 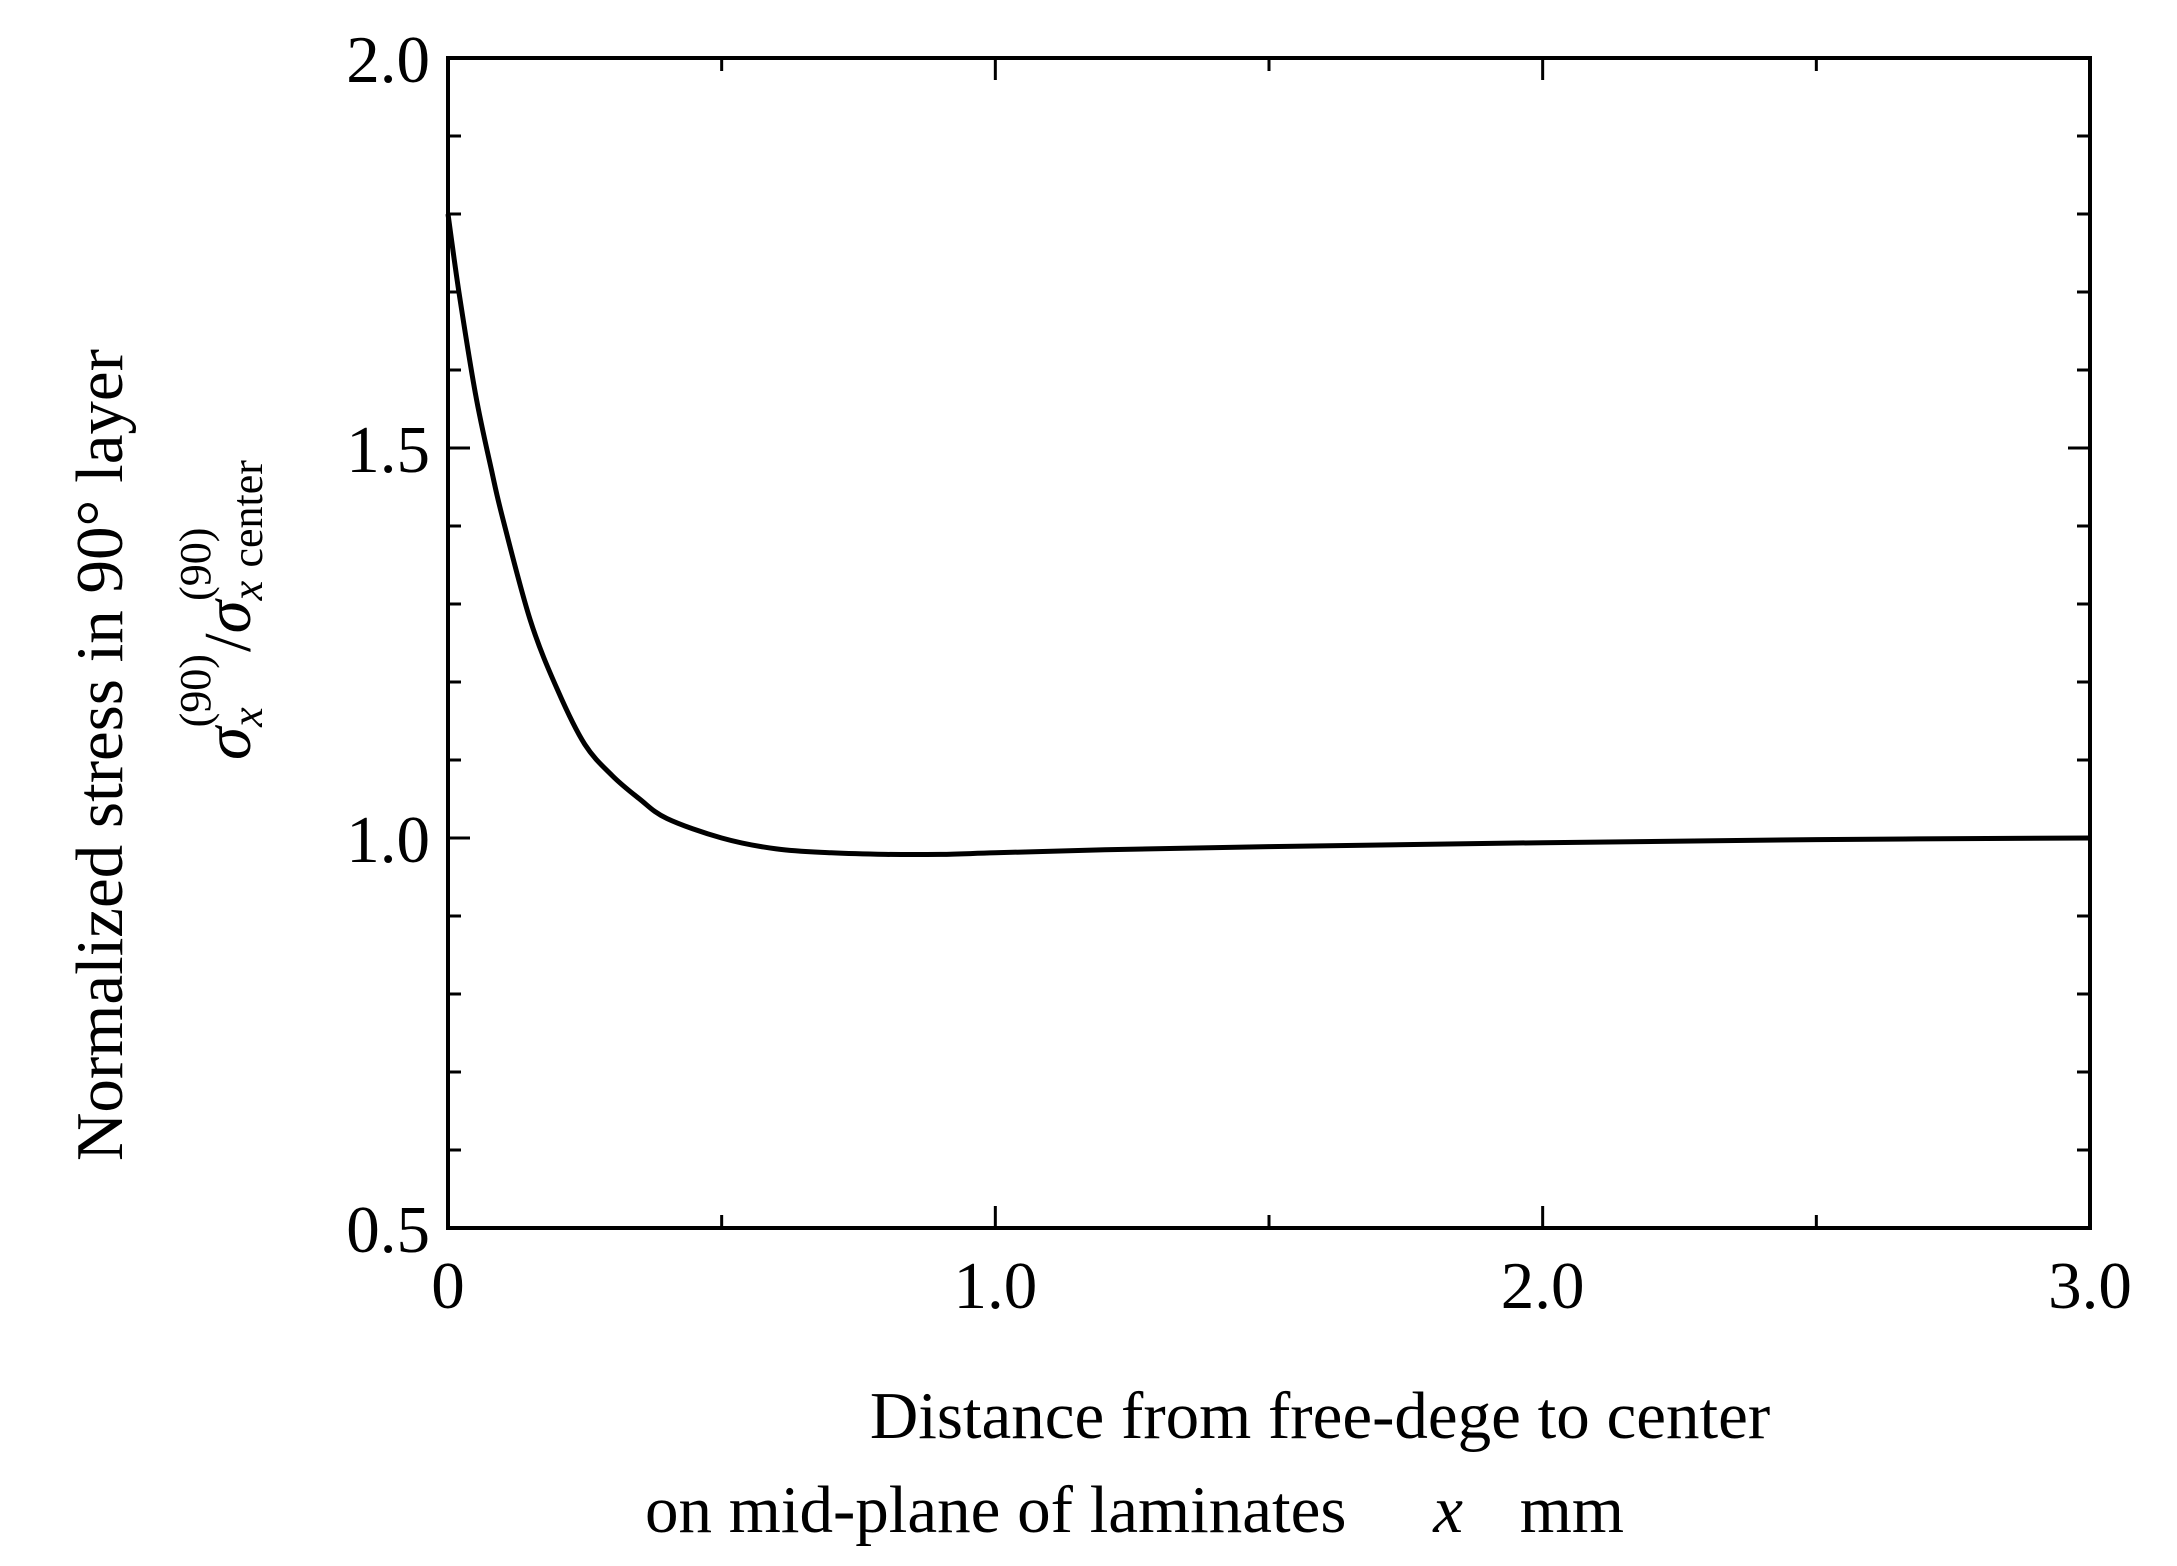 What do you see at coordinates (100, 755) in the screenshot?
I see `y-axis-label-line1: Normalized stress in 90° layer` at bounding box center [100, 755].